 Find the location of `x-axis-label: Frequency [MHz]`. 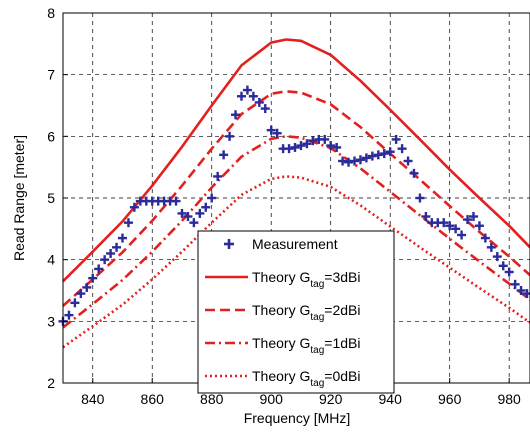

x-axis-label: Frequency [MHz] is located at coordinates (297, 418).